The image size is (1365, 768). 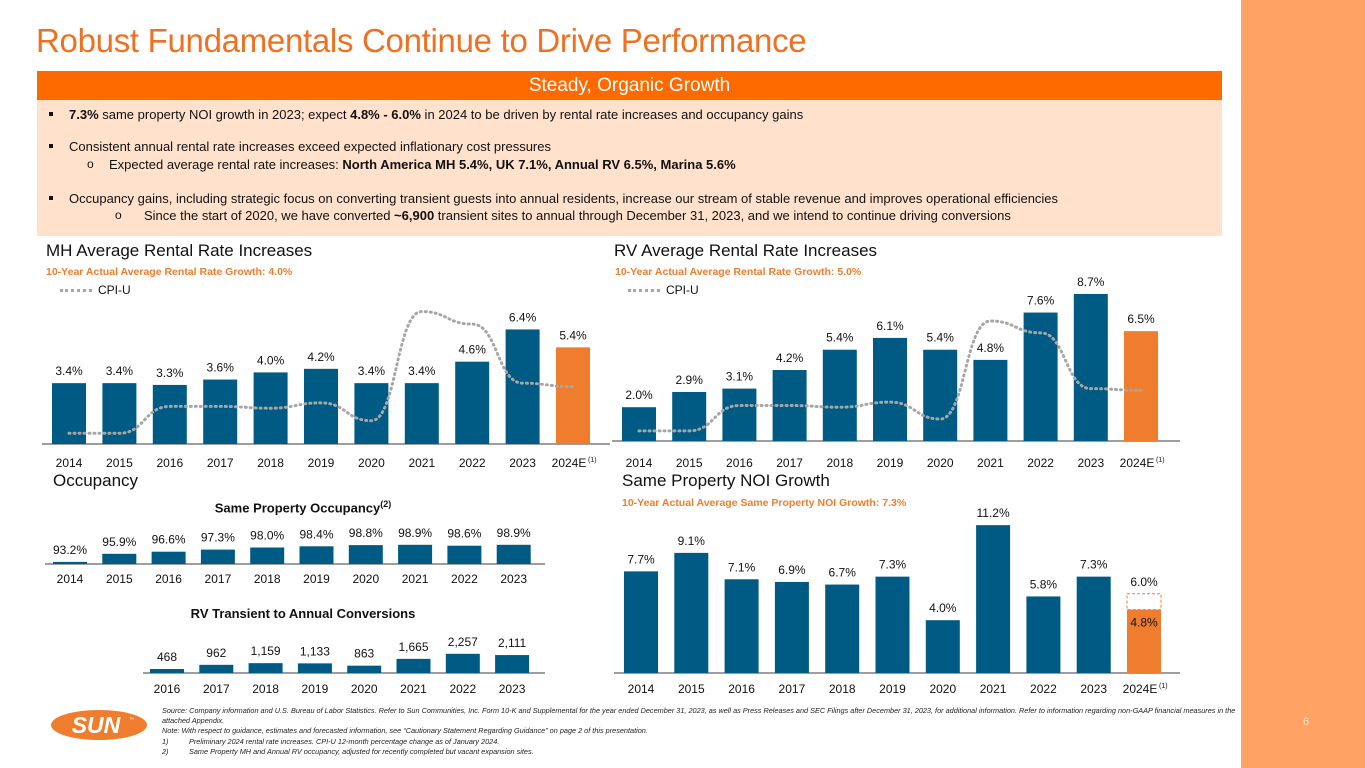 What do you see at coordinates (991, 348) in the screenshot?
I see `rv-data-label: 4.8%` at bounding box center [991, 348].